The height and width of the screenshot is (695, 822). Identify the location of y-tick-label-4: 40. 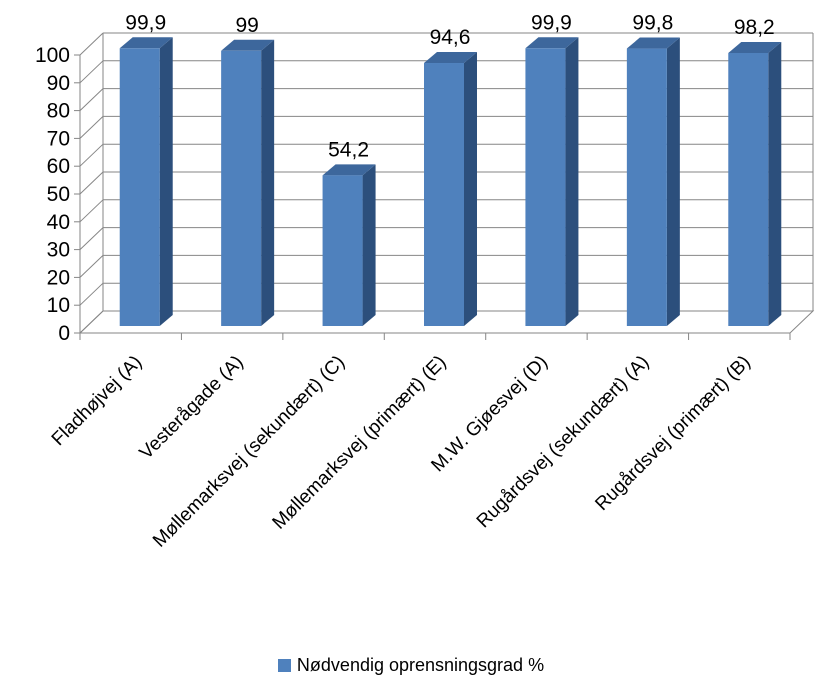
(58, 222).